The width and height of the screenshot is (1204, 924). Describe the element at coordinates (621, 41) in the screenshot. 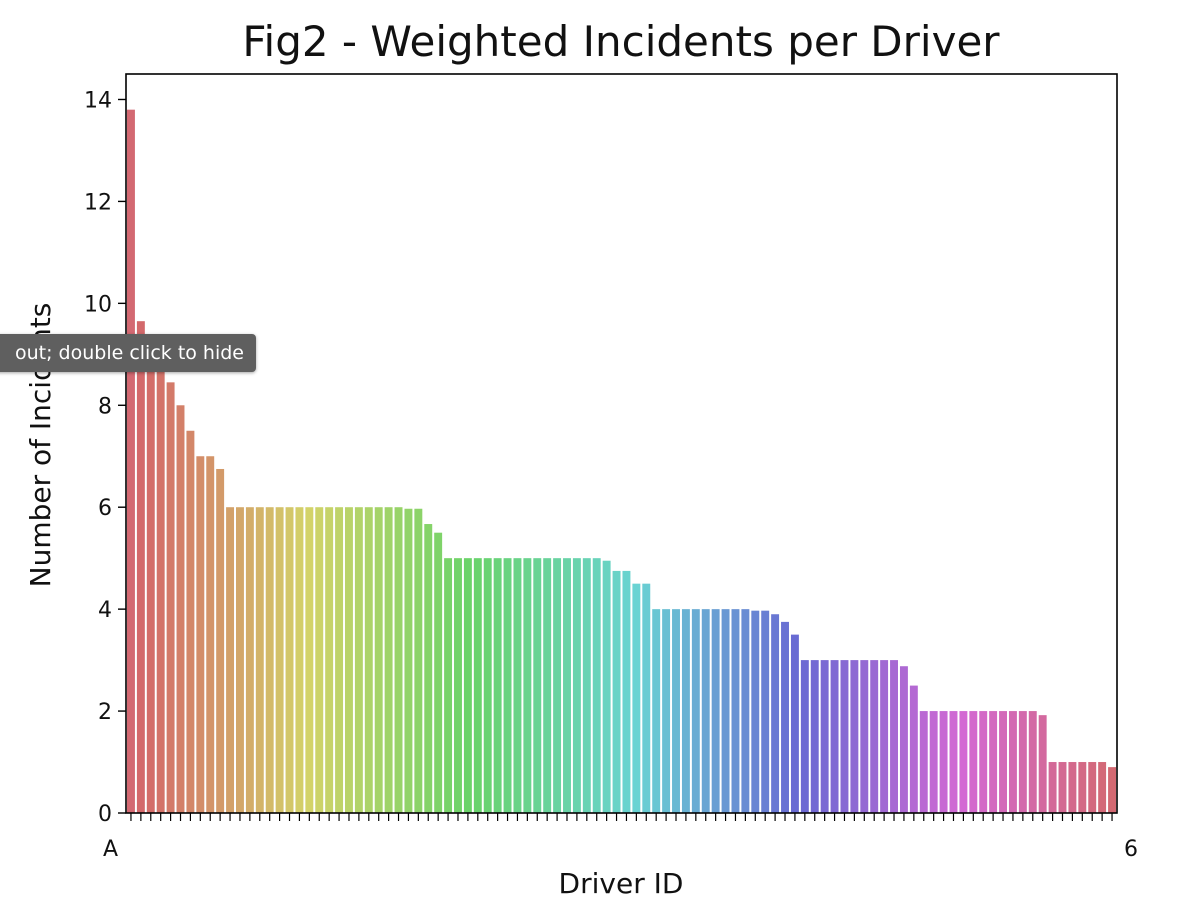

I see `chart-title: Fig2 - Weighted Incidents per Driver` at that location.